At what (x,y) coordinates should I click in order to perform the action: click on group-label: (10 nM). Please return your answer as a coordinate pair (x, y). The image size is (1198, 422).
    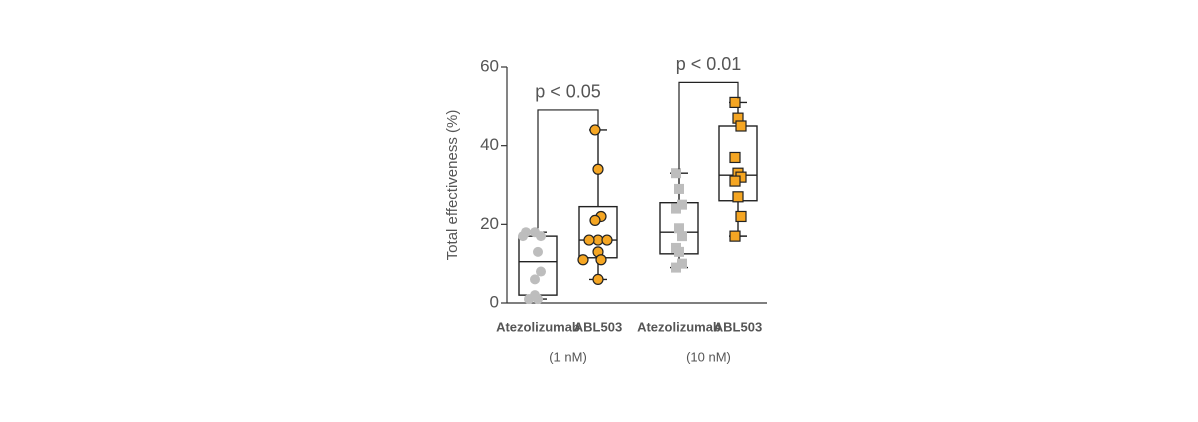
    Looking at the image, I should click on (708, 356).